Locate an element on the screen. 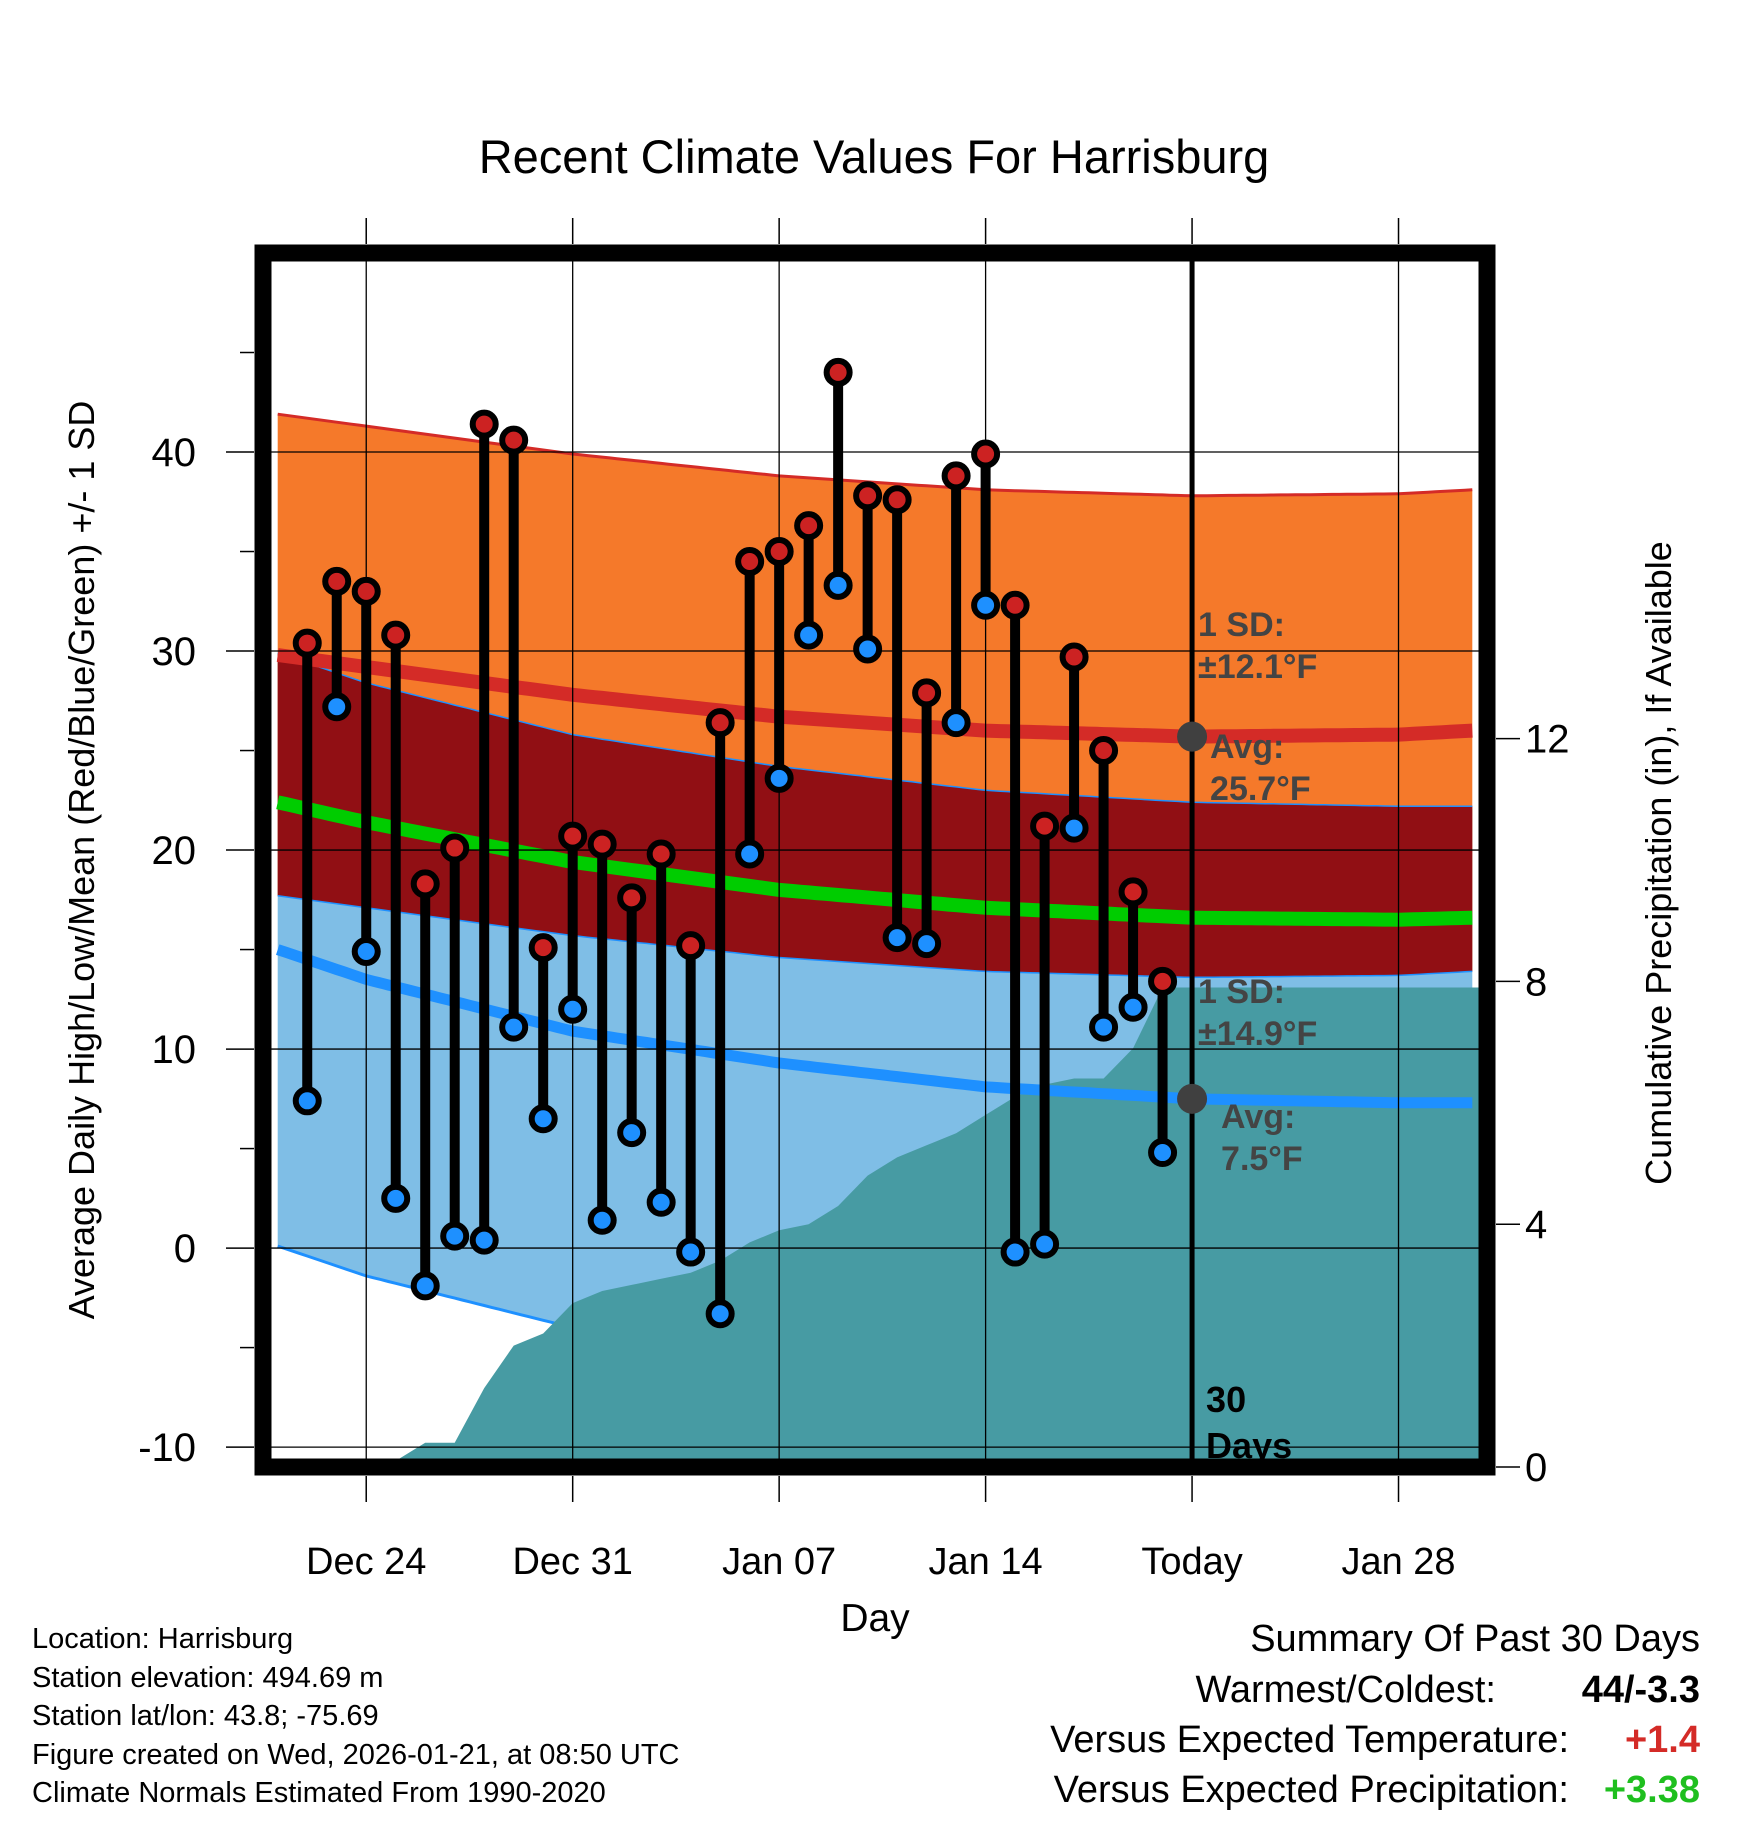  low-upper-sd-line is located at coordinates (875, 730).